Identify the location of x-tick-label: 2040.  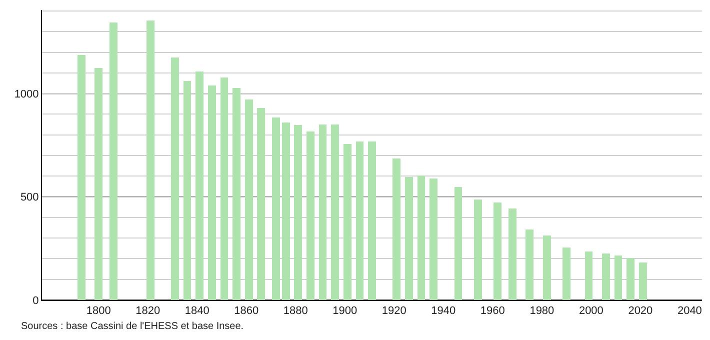
(689, 311).